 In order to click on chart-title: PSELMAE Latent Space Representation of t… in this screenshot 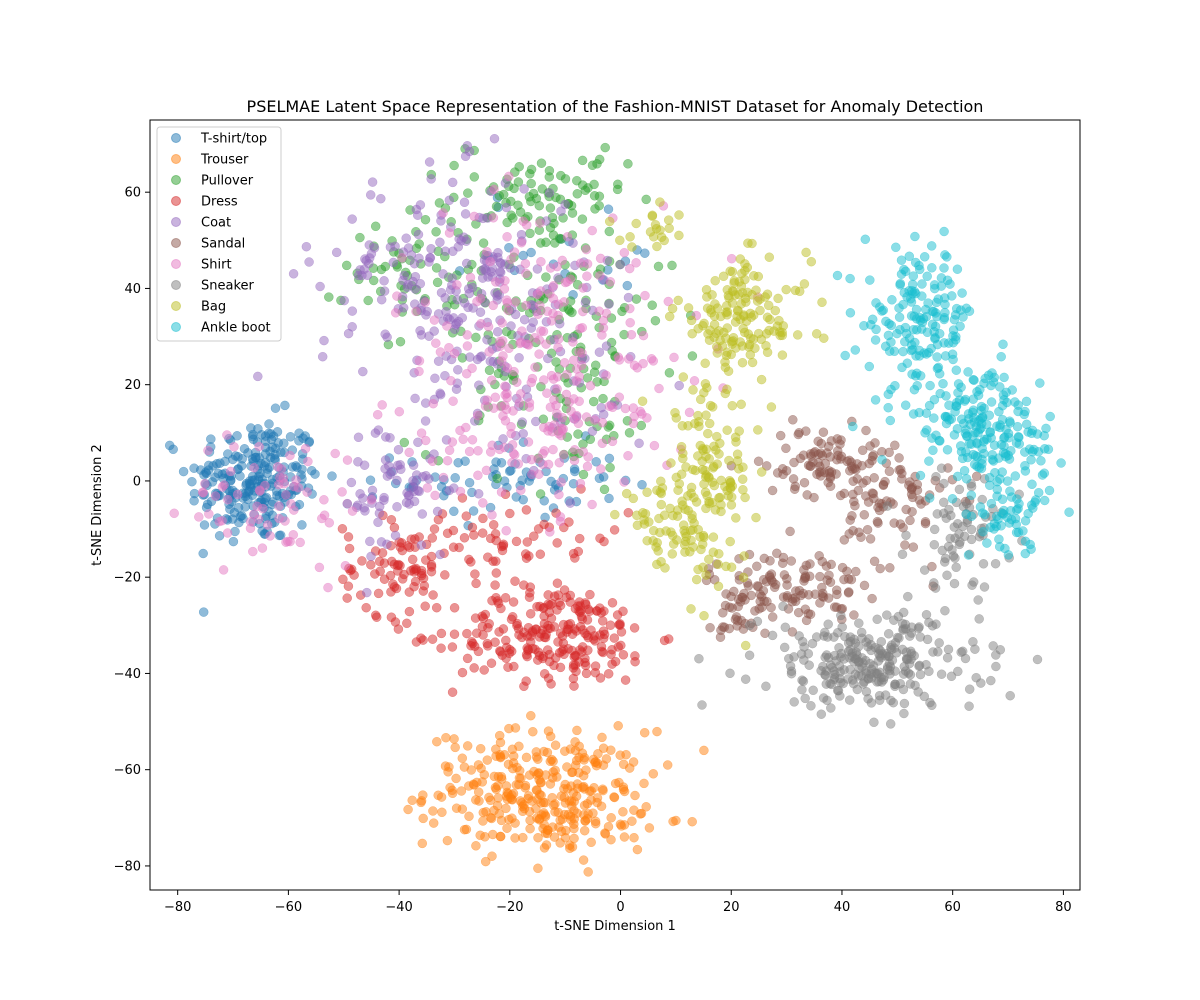, I will do `click(615, 106)`.